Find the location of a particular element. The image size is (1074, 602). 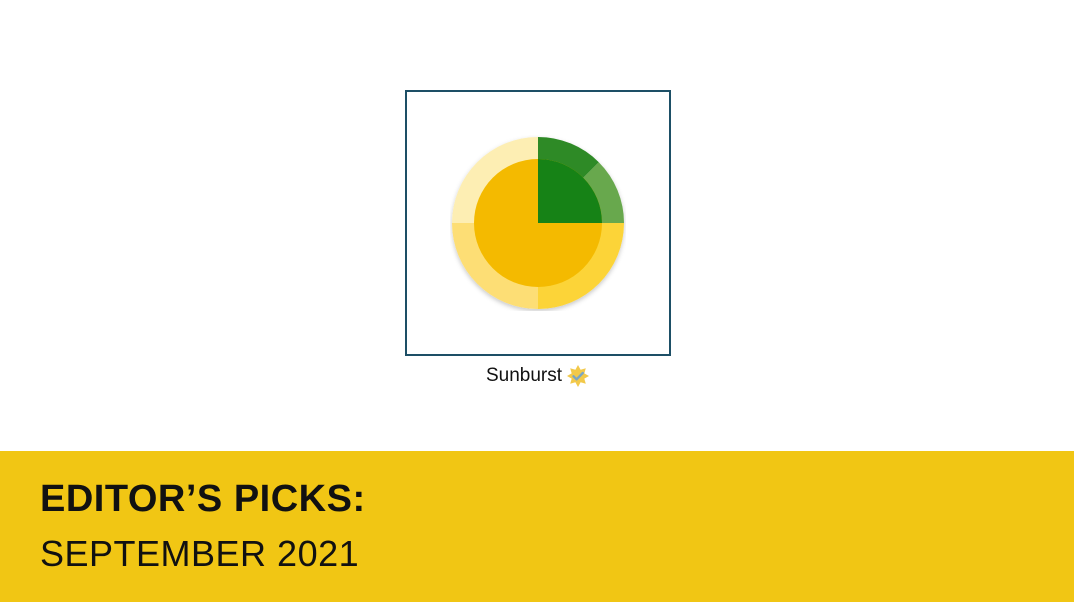

card-label: Sunburst is located at coordinates (524, 375).